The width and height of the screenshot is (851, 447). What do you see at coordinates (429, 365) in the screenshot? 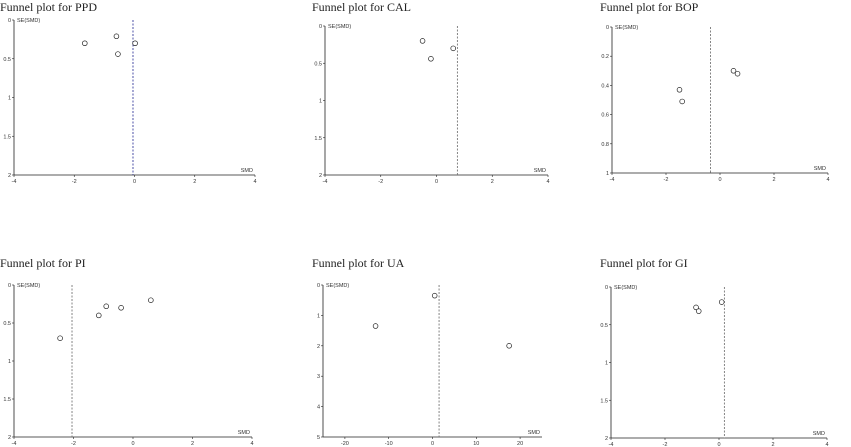
I see `plot-svg-ua: 0 1 2 3 4 5 -20 -10 0 10 20 SE(SMD) SMD` at bounding box center [429, 365].